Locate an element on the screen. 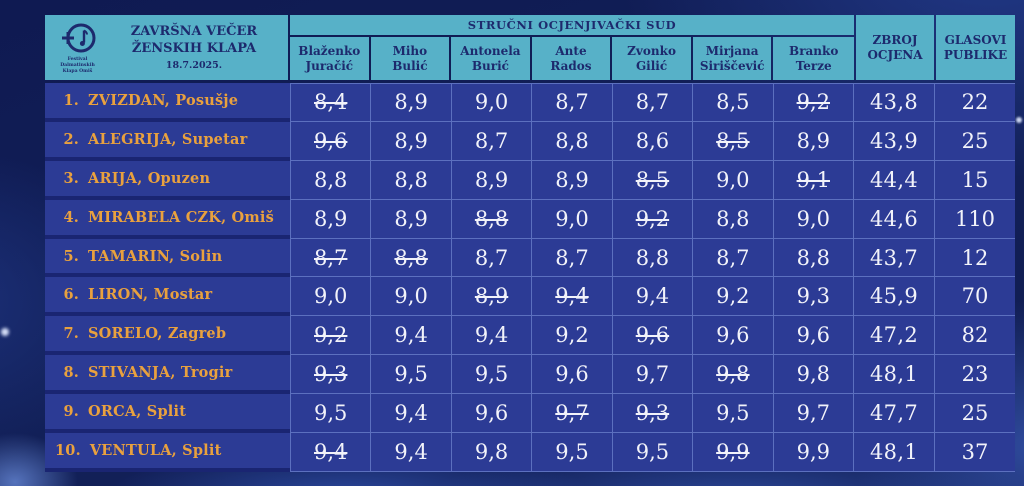 The height and width of the screenshot is (486, 1024). festival-logo-icon is located at coordinates (78, 38).